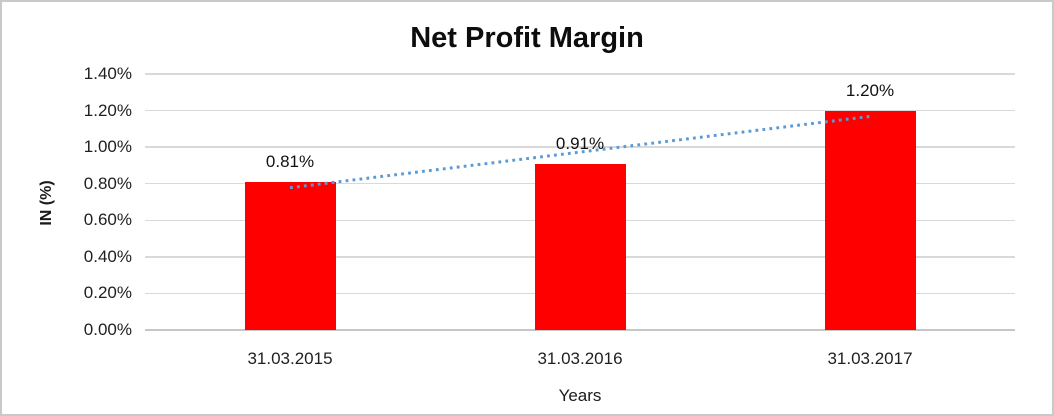  What do you see at coordinates (290, 255) in the screenshot?
I see `bar-31.03.2015` at bounding box center [290, 255].